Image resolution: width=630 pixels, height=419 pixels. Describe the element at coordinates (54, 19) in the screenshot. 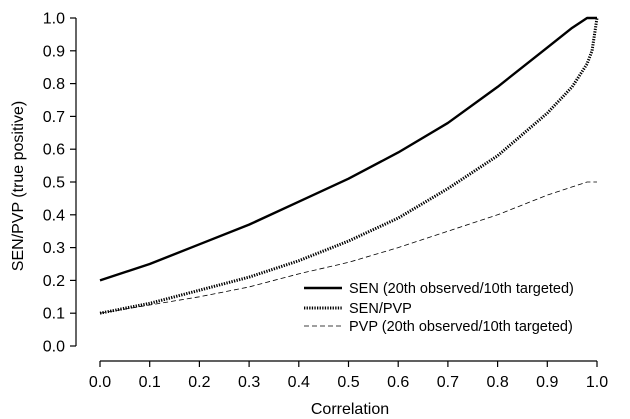

I see `y-tick-label: 1.0` at that location.